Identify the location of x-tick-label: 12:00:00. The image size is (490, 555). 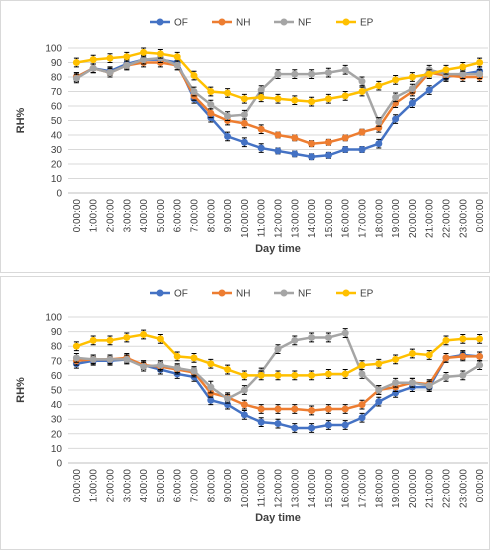
(279, 218).